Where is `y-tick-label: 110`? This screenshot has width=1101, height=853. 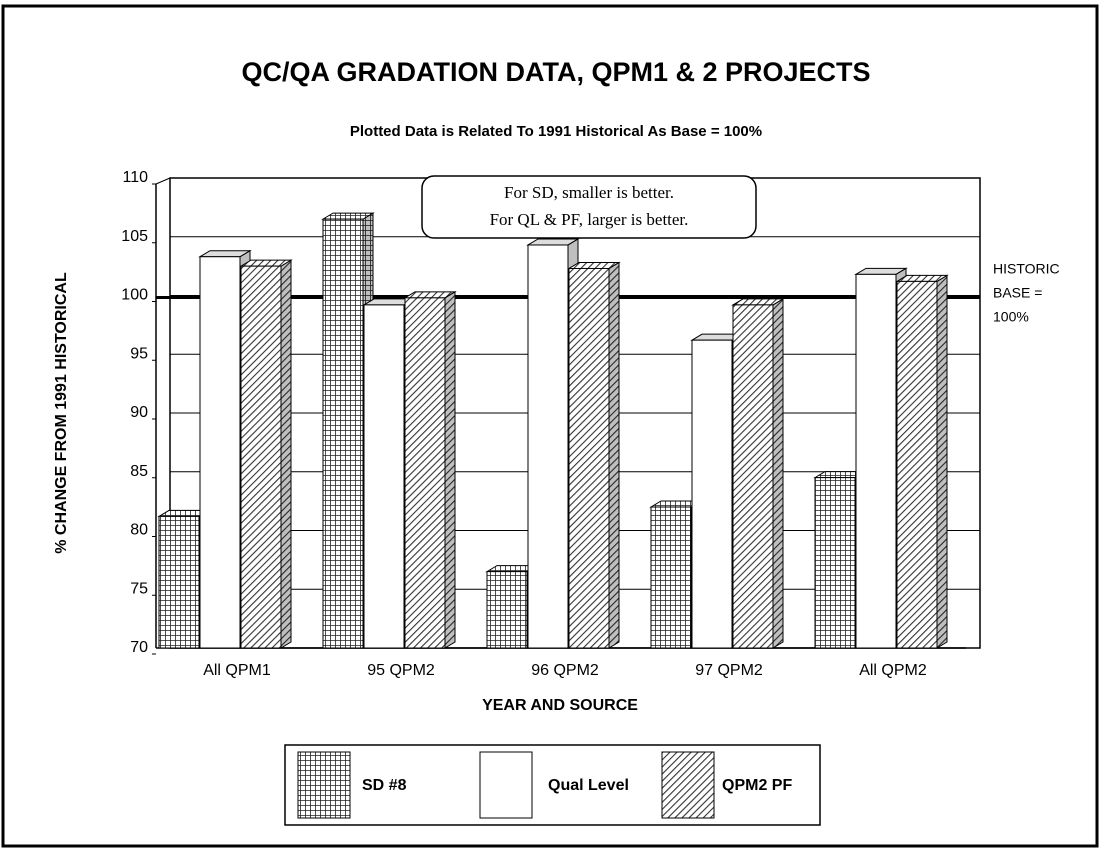 y-tick-label: 110 is located at coordinates (135, 177).